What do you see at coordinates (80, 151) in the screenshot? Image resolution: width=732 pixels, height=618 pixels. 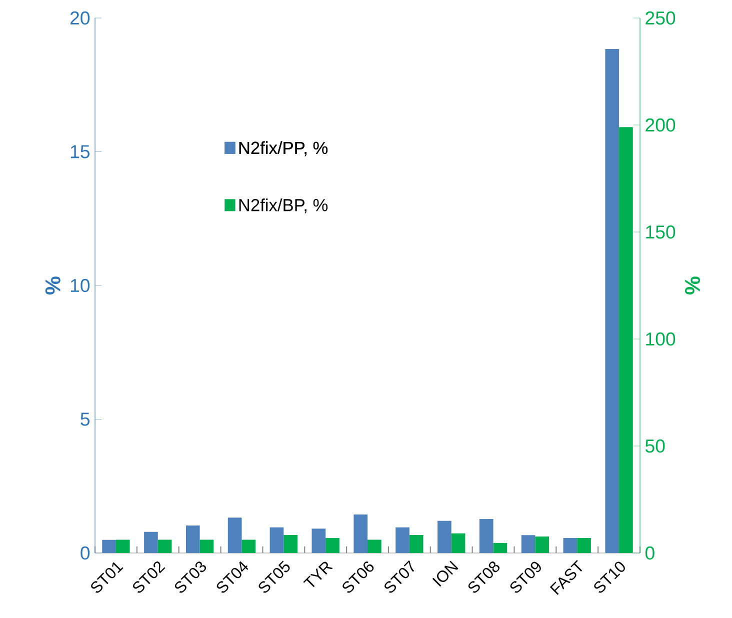 I see `y-tick-label: 15` at bounding box center [80, 151].